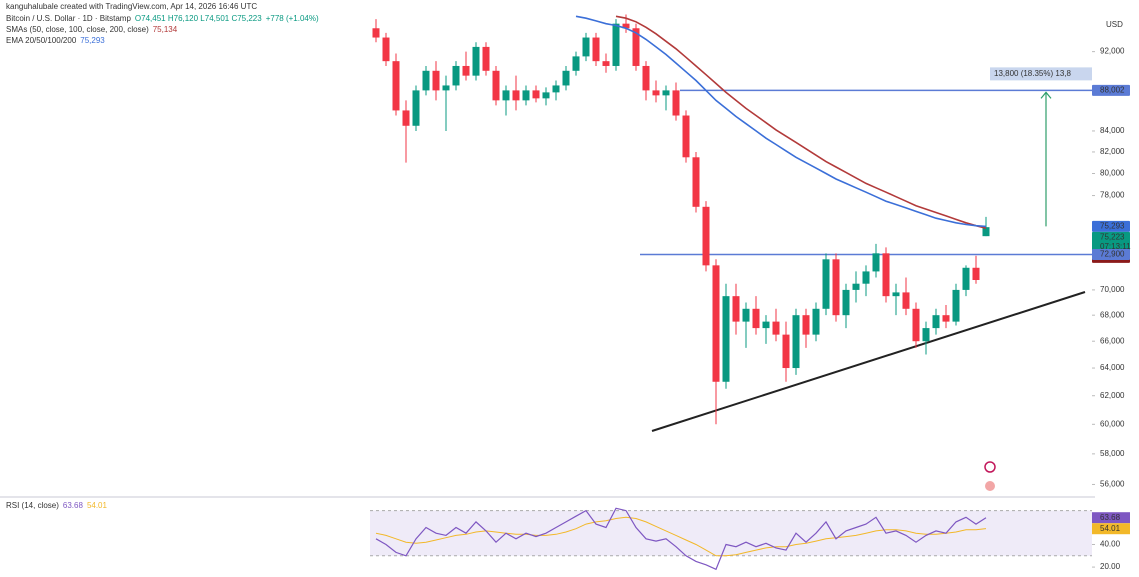 This screenshot has width=1139, height=577. I want to click on price-label: 75,223, so click(1112, 236).